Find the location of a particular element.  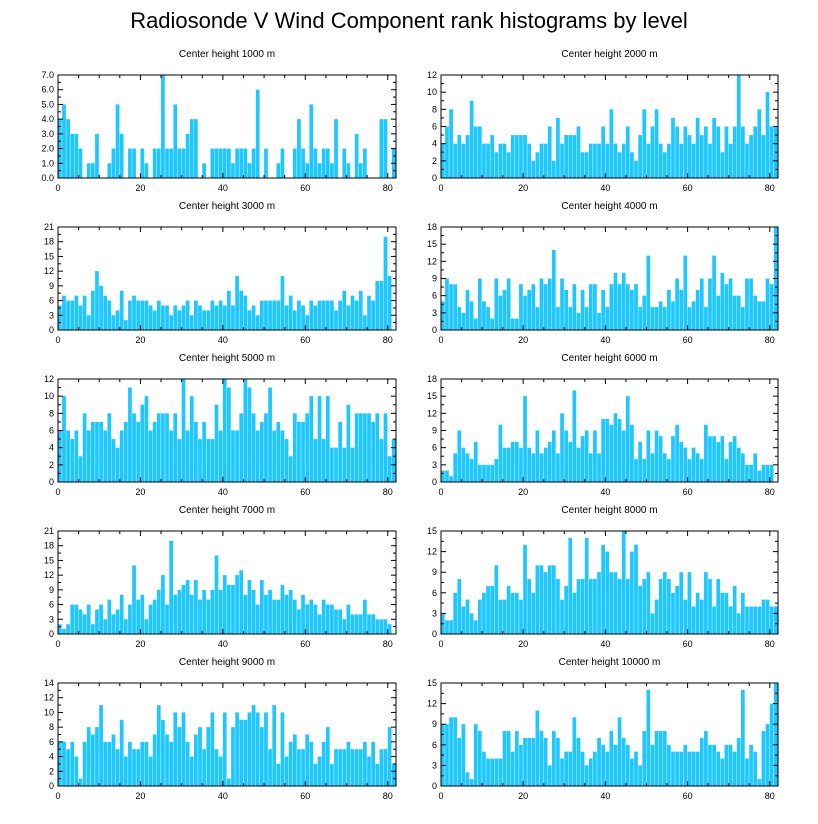

x-tick-label: 20 is located at coordinates (140, 644).